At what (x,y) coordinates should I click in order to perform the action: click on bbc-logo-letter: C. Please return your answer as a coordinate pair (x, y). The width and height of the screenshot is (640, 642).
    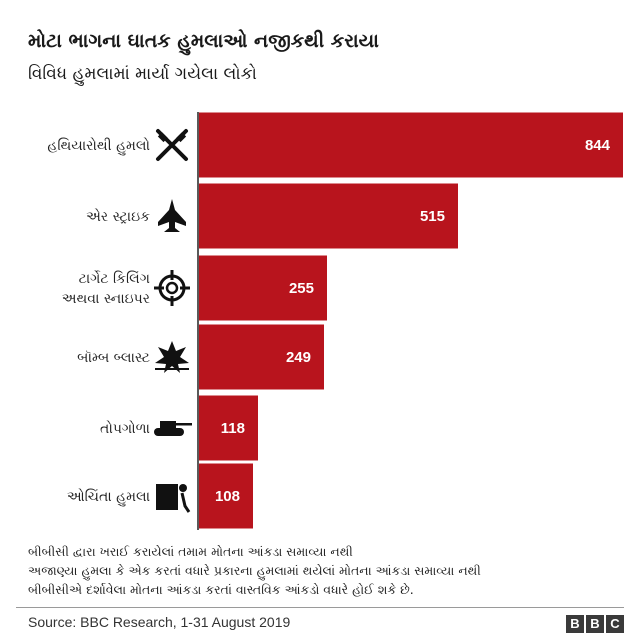
    Looking at the image, I should click on (615, 624).